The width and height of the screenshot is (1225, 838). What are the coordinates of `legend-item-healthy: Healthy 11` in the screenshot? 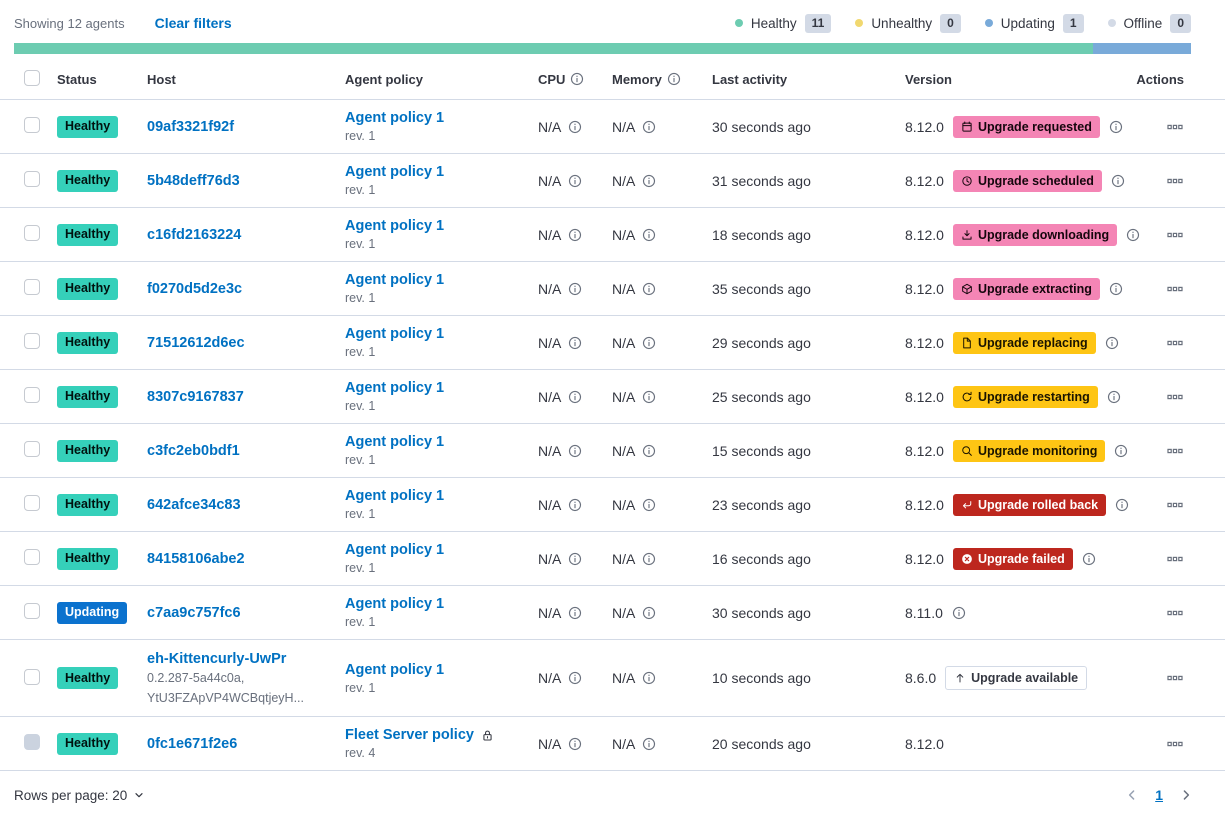 It's located at (783, 23).